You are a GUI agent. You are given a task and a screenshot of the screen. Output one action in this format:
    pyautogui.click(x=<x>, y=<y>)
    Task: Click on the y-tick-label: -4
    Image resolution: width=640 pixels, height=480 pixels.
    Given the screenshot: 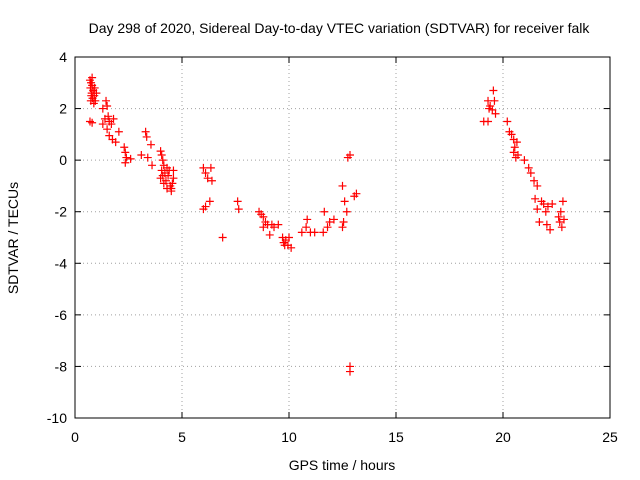 What is the action you would take?
    pyautogui.click(x=61, y=263)
    